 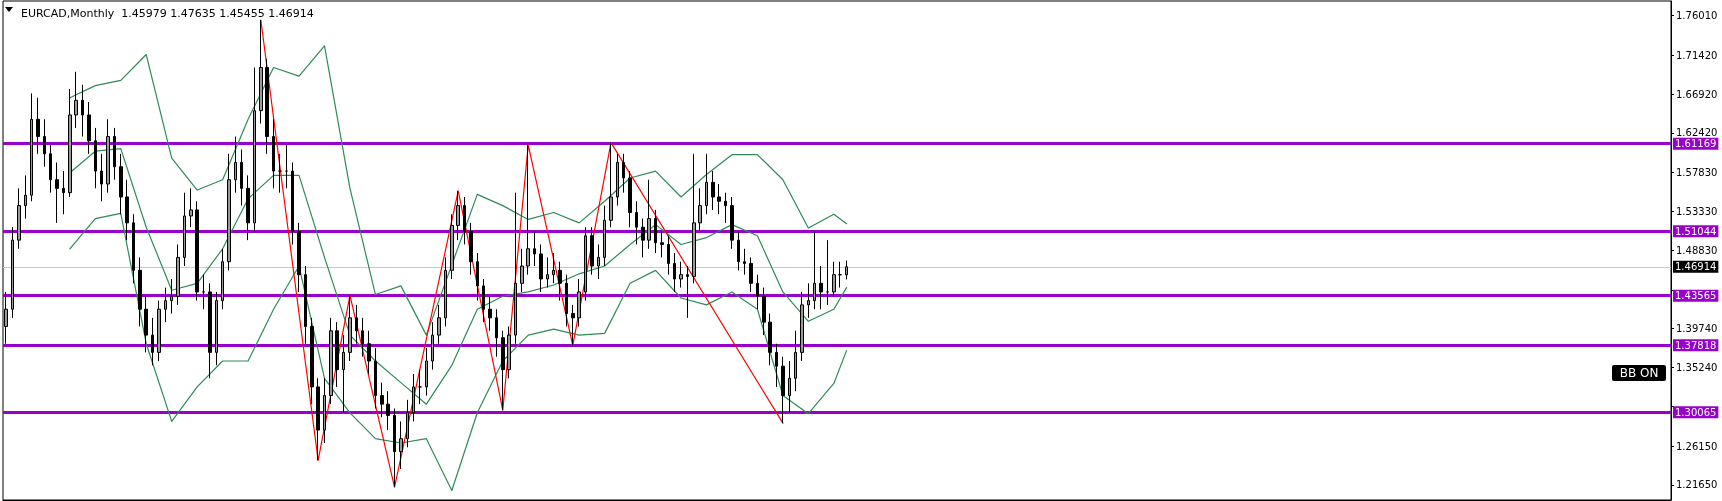 I want to click on y-tick-label: 1.21650, so click(x=1697, y=485).